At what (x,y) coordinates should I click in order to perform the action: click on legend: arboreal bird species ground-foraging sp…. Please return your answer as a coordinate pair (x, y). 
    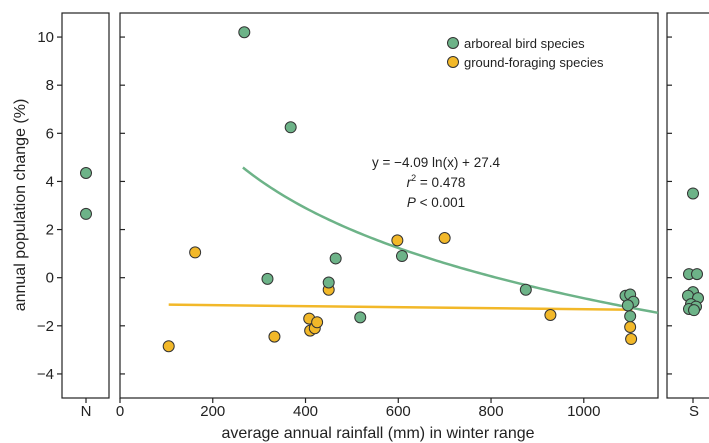
    Looking at the image, I should click on (525, 53).